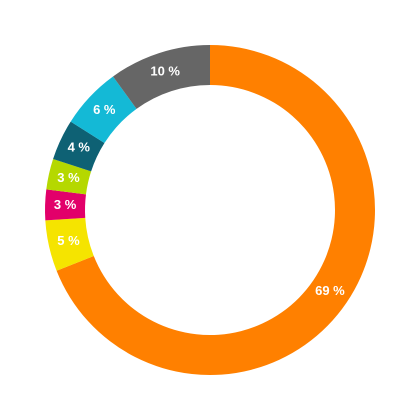 The width and height of the screenshot is (419, 419). What do you see at coordinates (165, 71) in the screenshot?
I see `data-label: 10 %` at bounding box center [165, 71].